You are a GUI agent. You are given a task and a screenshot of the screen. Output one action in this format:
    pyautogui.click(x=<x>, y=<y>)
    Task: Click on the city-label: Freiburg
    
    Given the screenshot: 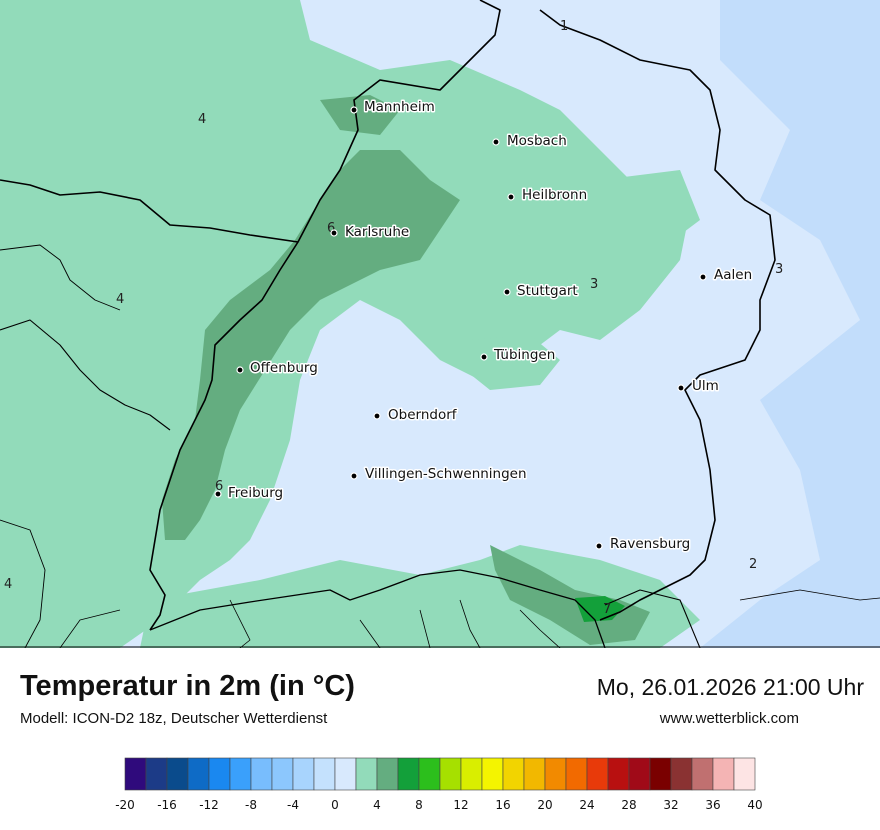 What is the action you would take?
    pyautogui.click(x=255, y=493)
    